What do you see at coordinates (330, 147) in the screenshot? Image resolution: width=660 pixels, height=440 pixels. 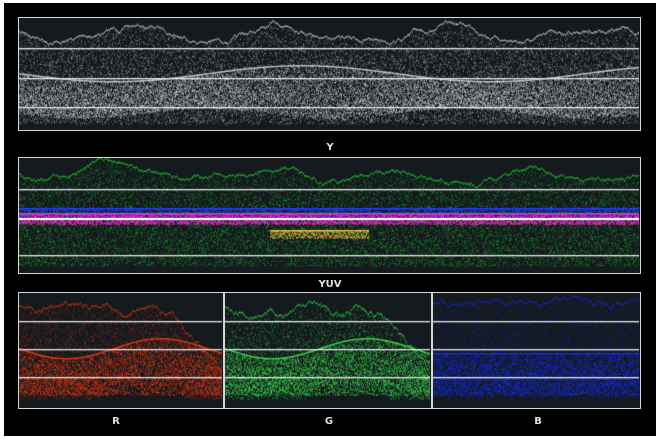 I see `luma-scope-label: Y` at bounding box center [330, 147].